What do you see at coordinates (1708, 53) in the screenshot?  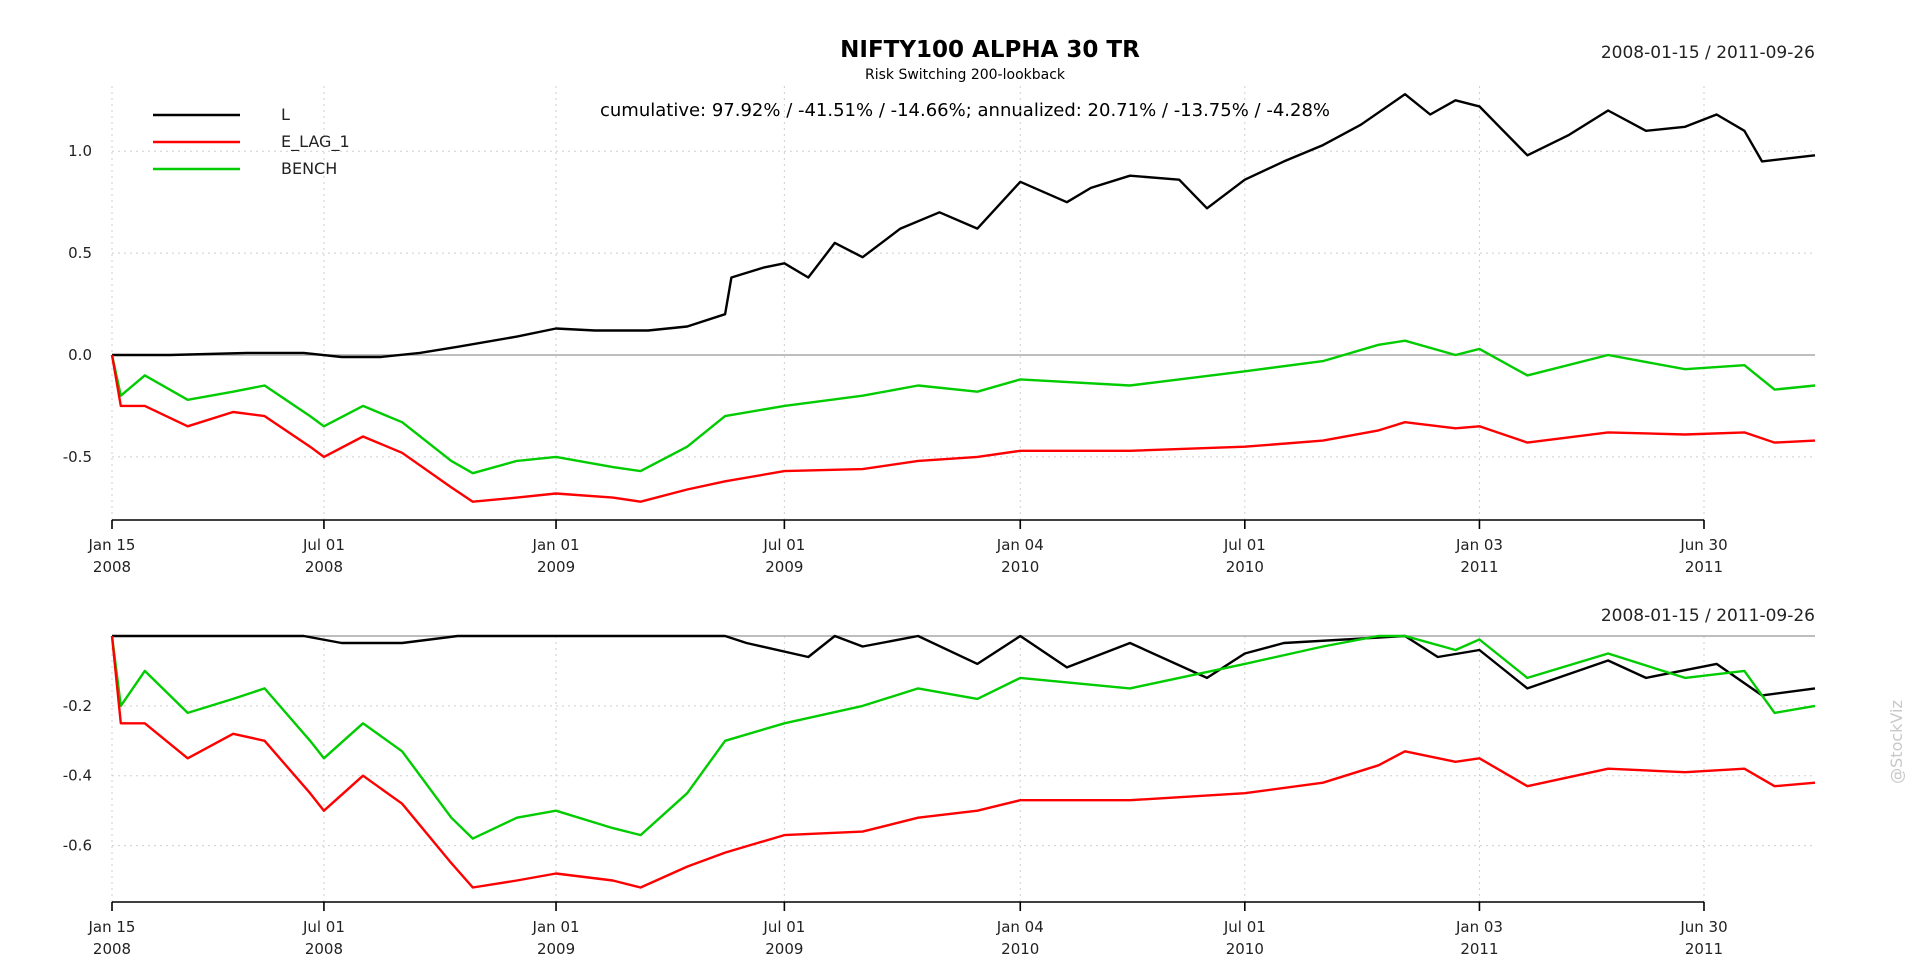 I see `top-date-range: 2008-01-15 / 2011-09-26` at bounding box center [1708, 53].